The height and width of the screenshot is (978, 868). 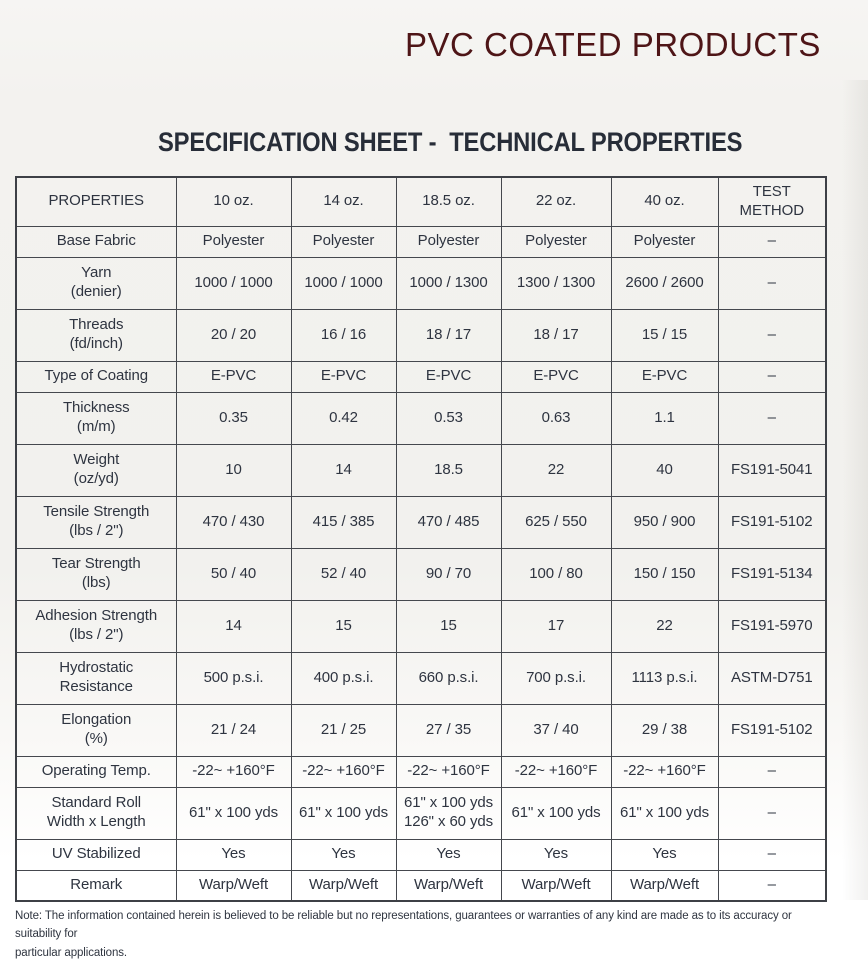 What do you see at coordinates (772, 201) in the screenshot?
I see `column-header: TEST METHOD` at bounding box center [772, 201].